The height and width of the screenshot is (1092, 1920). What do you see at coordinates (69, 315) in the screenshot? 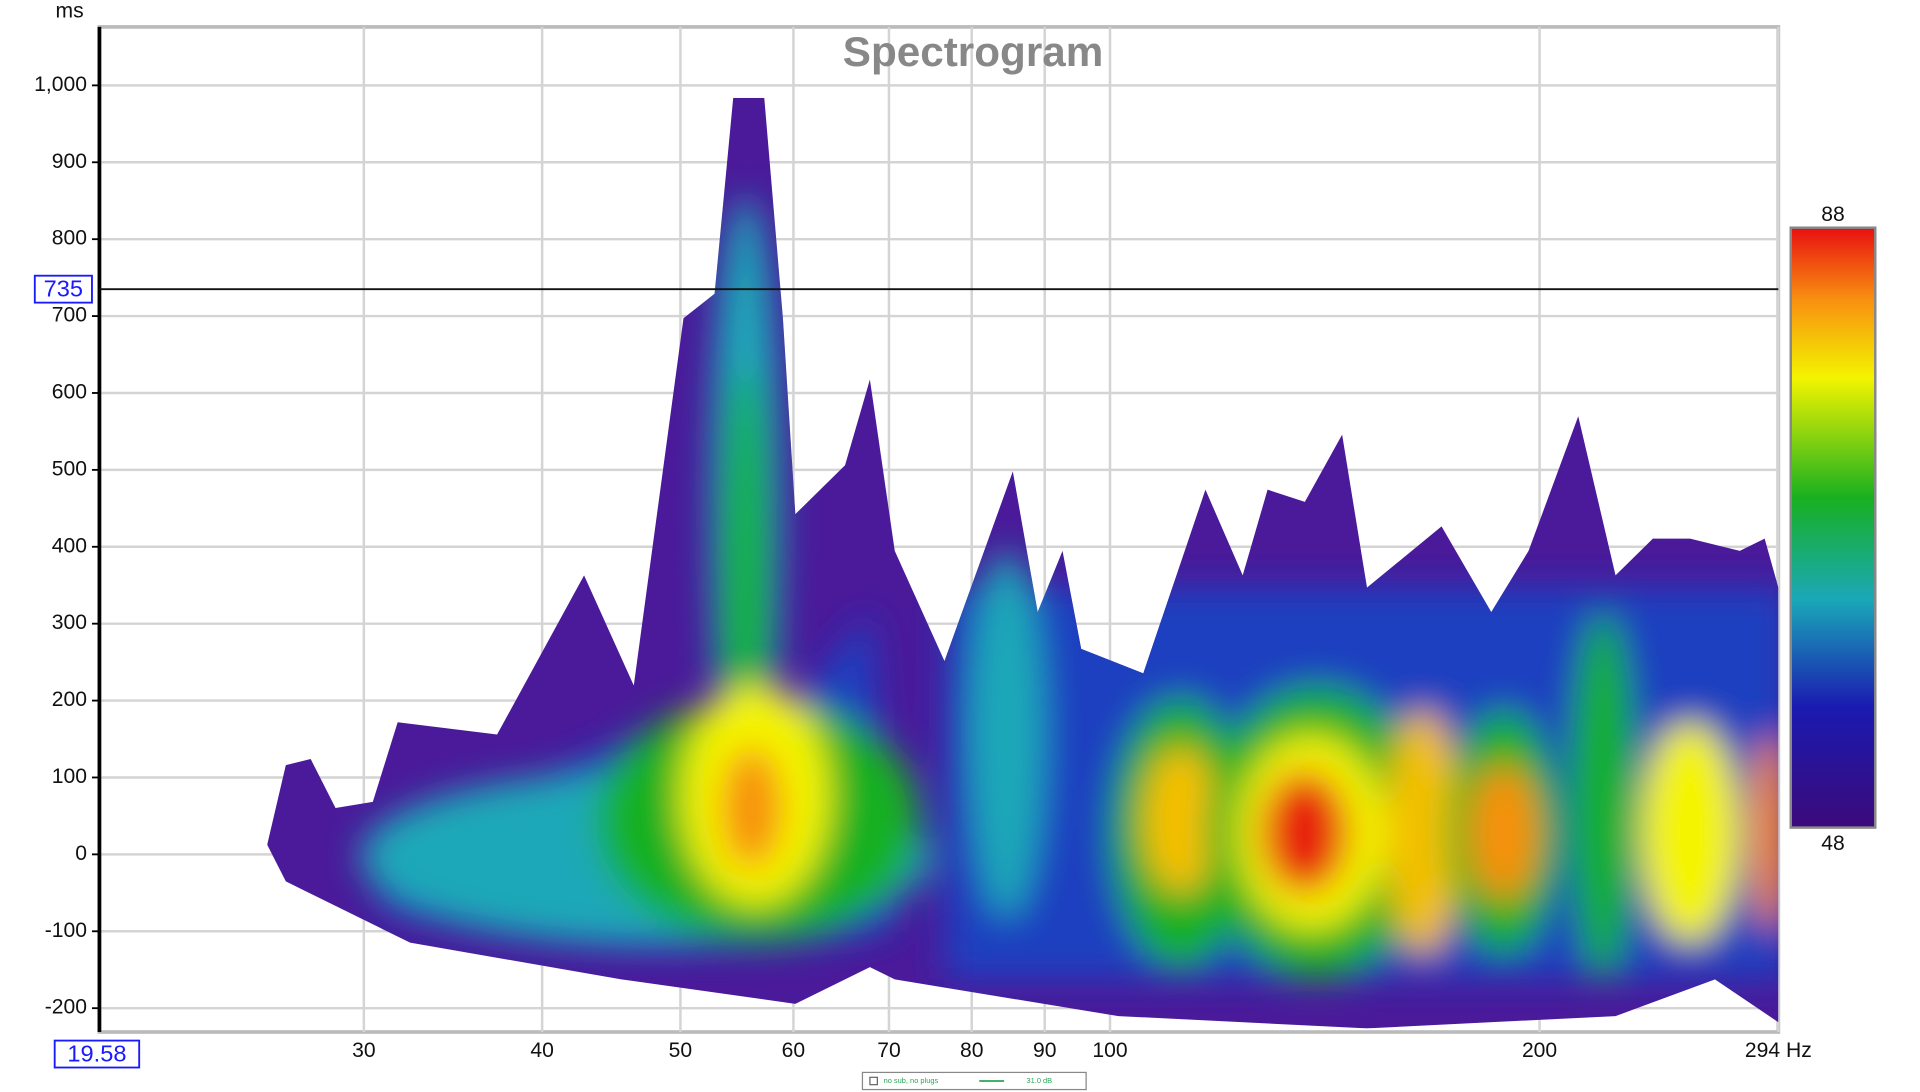
I see `y-tick-label: 700` at bounding box center [69, 315].